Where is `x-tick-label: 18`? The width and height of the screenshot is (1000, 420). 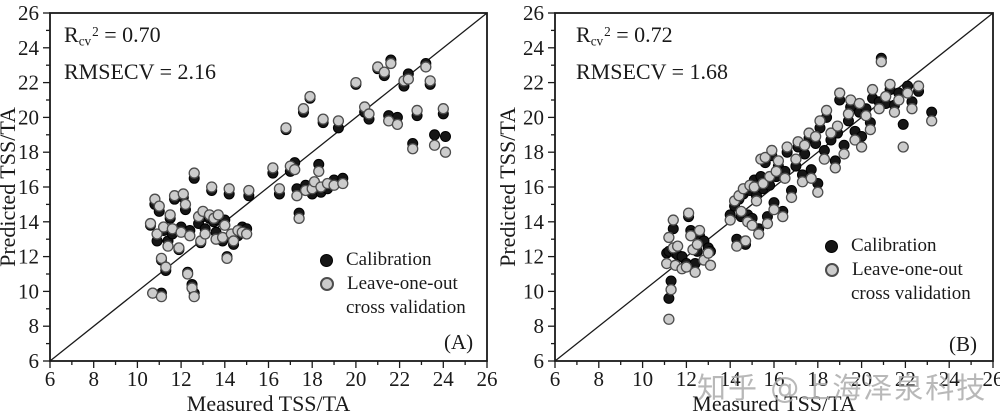 x-tick-label: 18 is located at coordinates (312, 379).